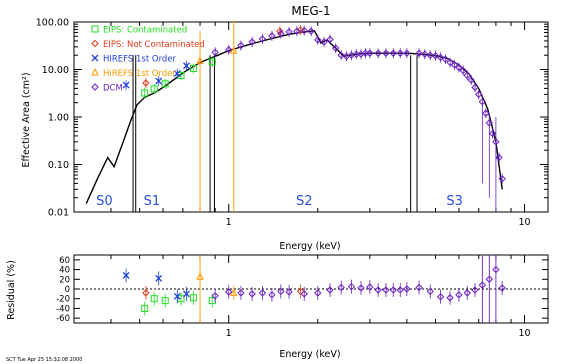 The image size is (561, 364). Describe the element at coordinates (26, 119) in the screenshot. I see `top-y-axis-label: Effective Area (cm²)` at that location.